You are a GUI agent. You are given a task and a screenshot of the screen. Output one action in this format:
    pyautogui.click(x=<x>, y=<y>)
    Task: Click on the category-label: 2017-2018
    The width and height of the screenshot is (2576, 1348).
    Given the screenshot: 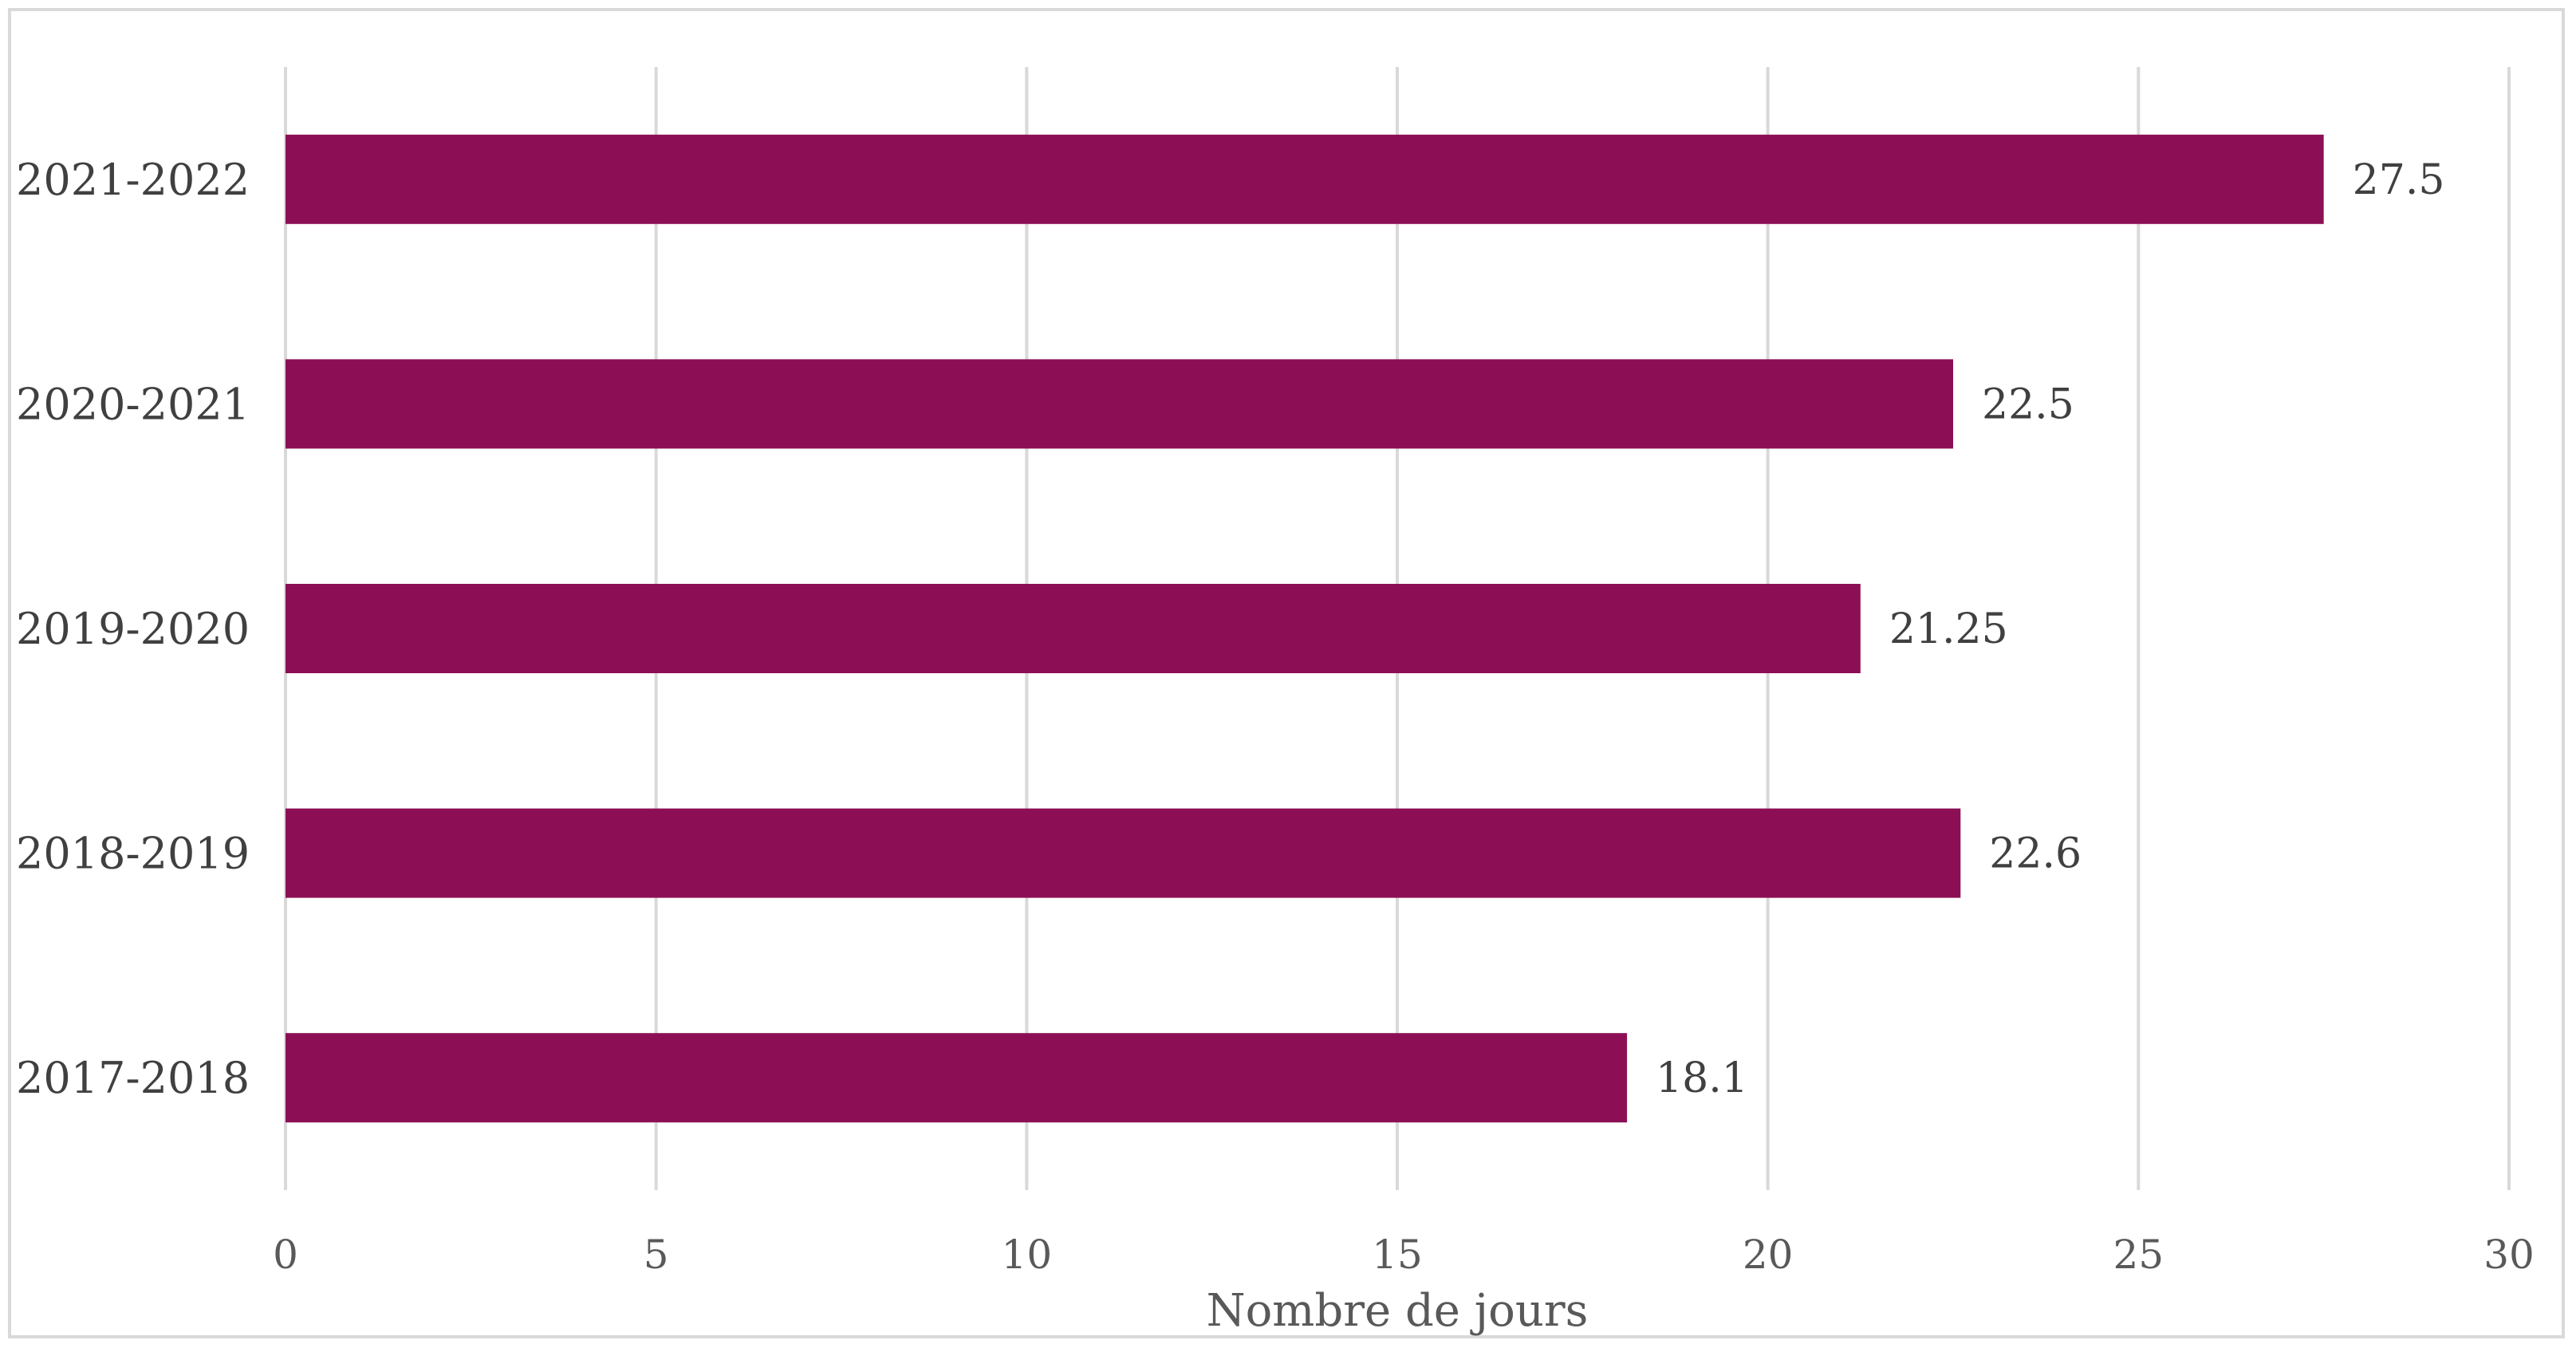 What is the action you would take?
    pyautogui.click(x=133, y=1078)
    